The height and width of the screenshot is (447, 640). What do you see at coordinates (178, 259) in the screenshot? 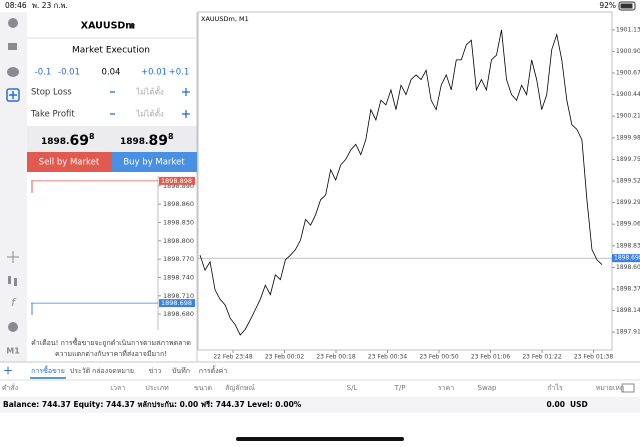
I see `y-tick-label: 1898.770` at bounding box center [178, 259].